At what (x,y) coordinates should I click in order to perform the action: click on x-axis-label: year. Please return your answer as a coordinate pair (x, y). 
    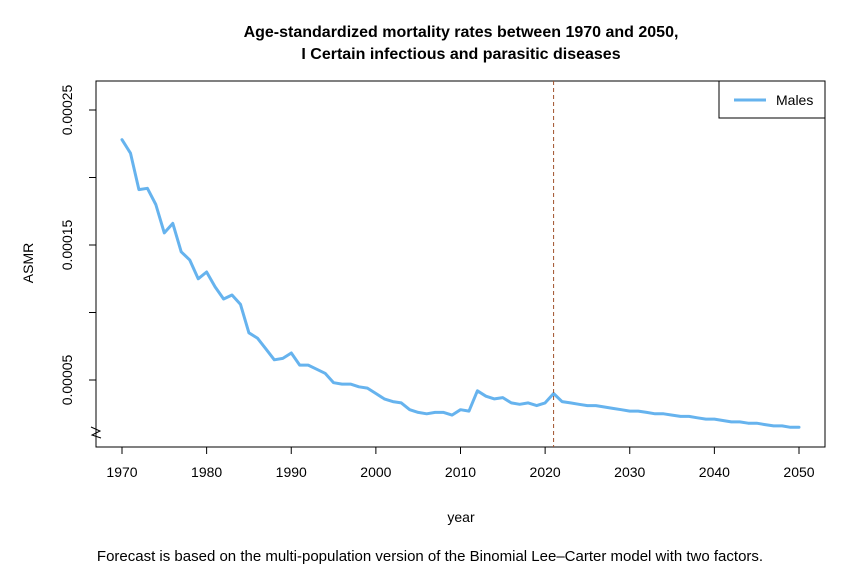
    Looking at the image, I should click on (461, 517).